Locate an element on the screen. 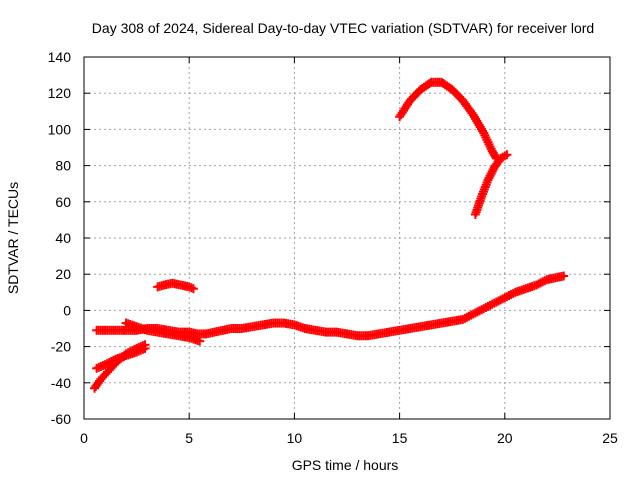 This screenshot has height=485, width=640. x-tick-label: 10 is located at coordinates (295, 438).